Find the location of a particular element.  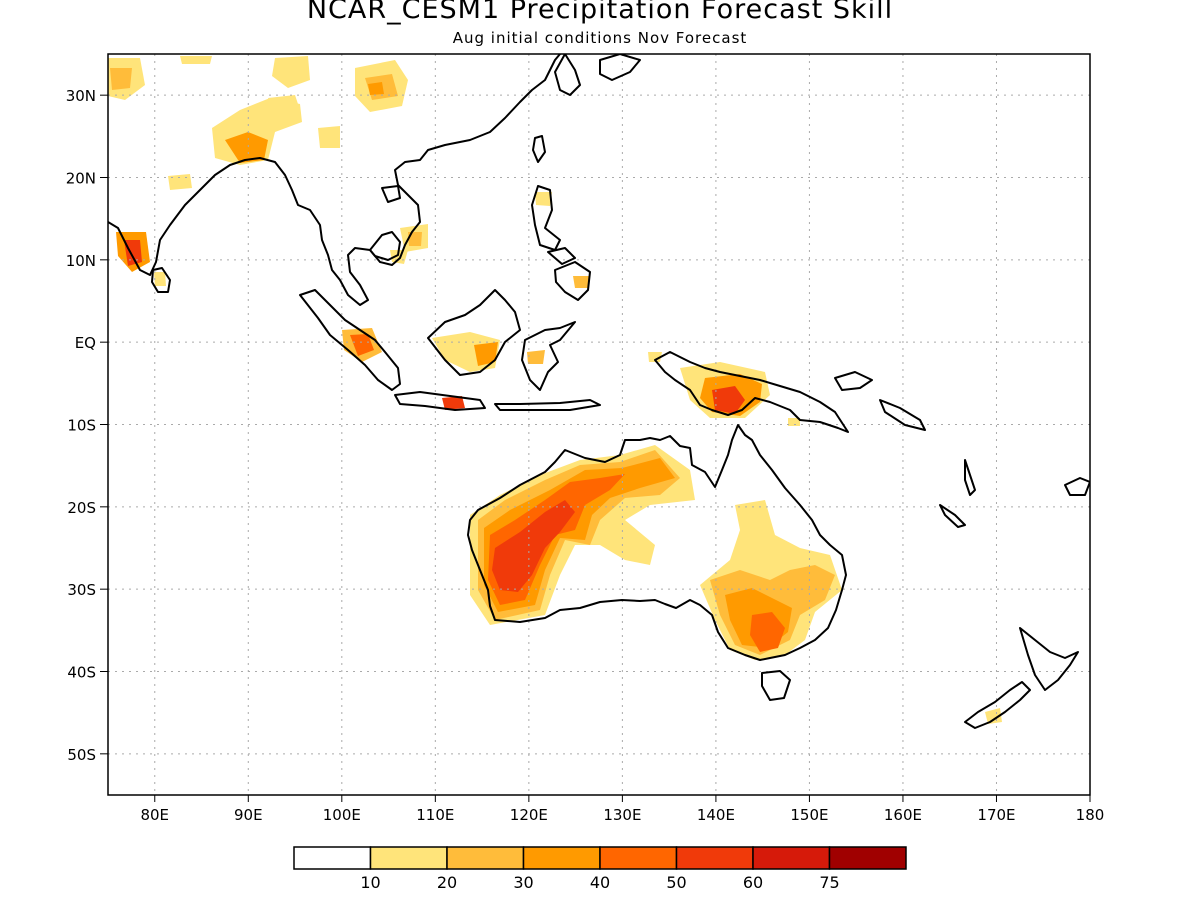

skill-region-north is located at coordinates (291, 72).